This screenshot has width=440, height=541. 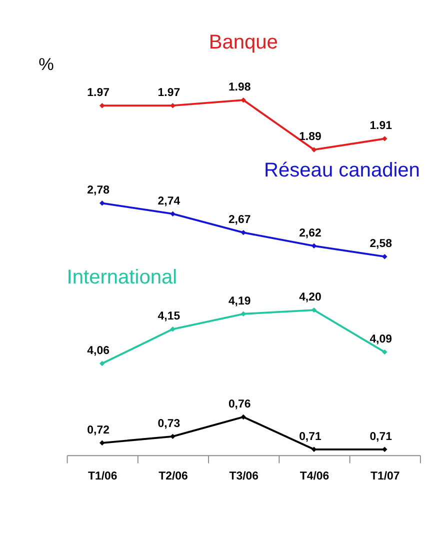 What do you see at coordinates (239, 404) in the screenshot?
I see `data-label: 0,76` at bounding box center [239, 404].